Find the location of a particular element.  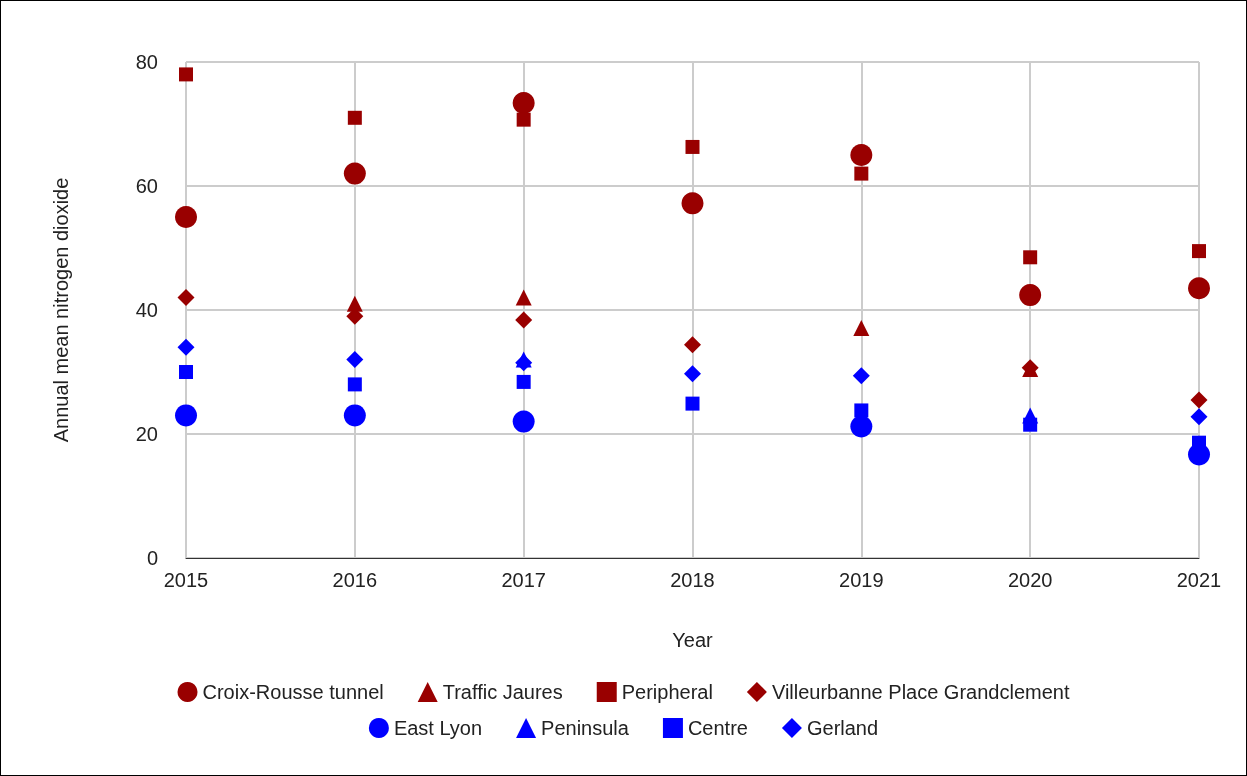

x-tick-label: 2021 is located at coordinates (1199, 580).